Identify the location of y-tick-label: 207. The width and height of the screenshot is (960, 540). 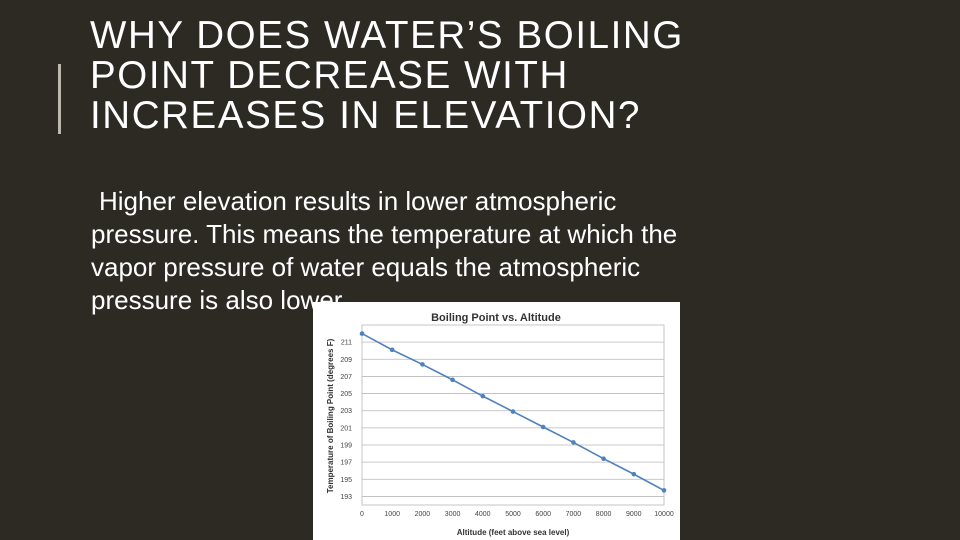
(346, 377).